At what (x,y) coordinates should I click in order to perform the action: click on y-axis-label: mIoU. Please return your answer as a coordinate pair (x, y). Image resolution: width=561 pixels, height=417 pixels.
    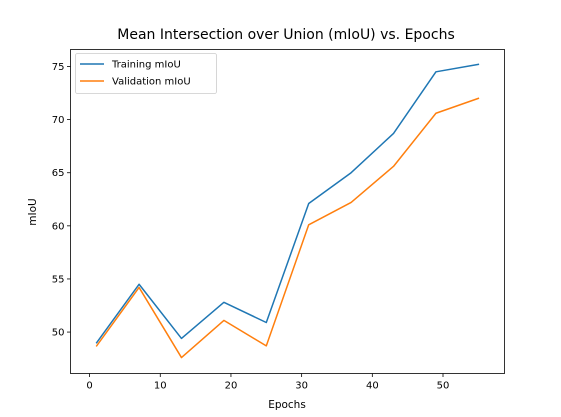
    Looking at the image, I should click on (33, 211).